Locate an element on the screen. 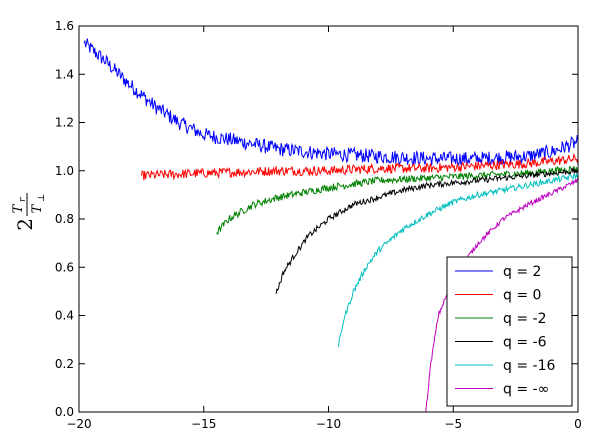 The height and width of the screenshot is (428, 598). y-tick-label: 1.0 is located at coordinates (64, 171).